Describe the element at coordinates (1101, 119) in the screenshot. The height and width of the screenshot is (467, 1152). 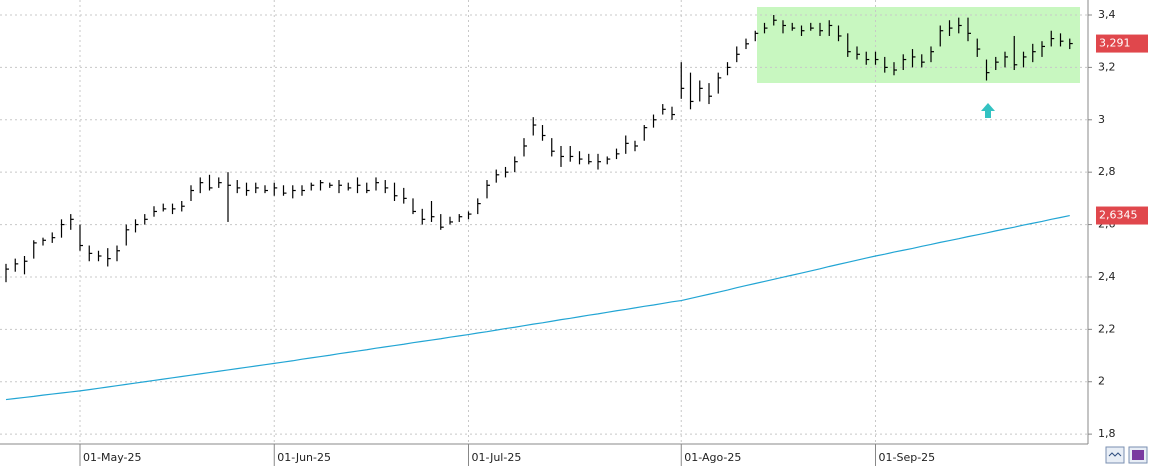
I see `y-tick-label: 3` at that location.